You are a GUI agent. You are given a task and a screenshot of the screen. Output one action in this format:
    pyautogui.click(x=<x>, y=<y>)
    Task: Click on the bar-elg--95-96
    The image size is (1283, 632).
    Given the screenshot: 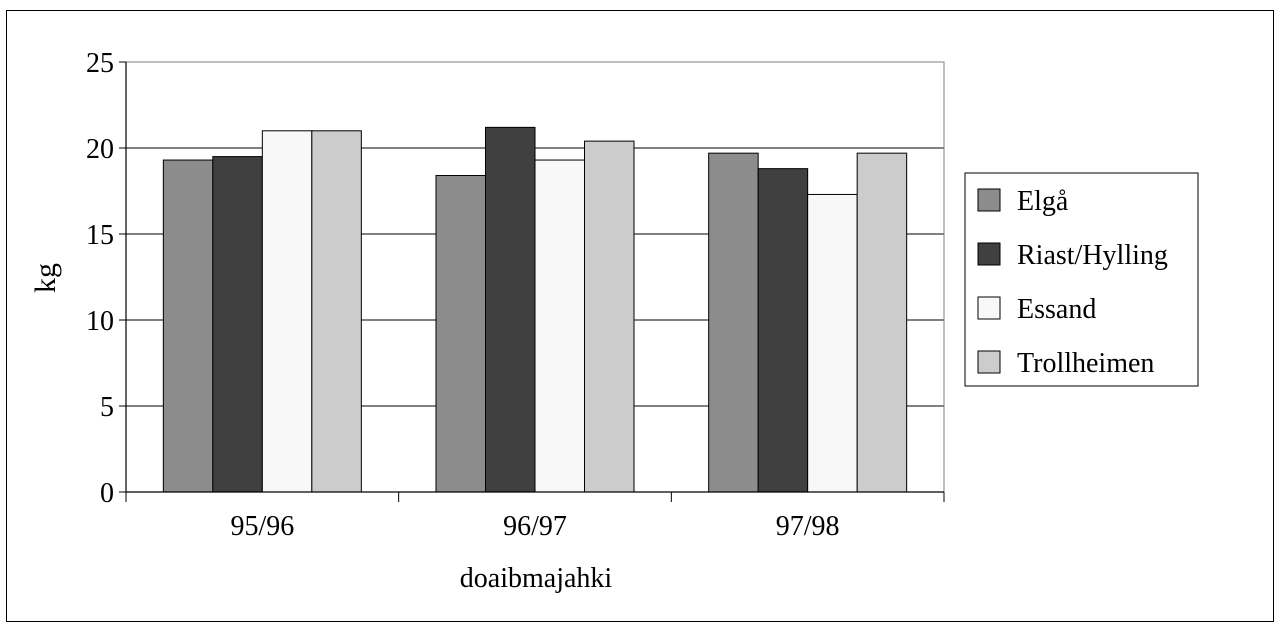 What is the action you would take?
    pyautogui.click(x=188, y=326)
    